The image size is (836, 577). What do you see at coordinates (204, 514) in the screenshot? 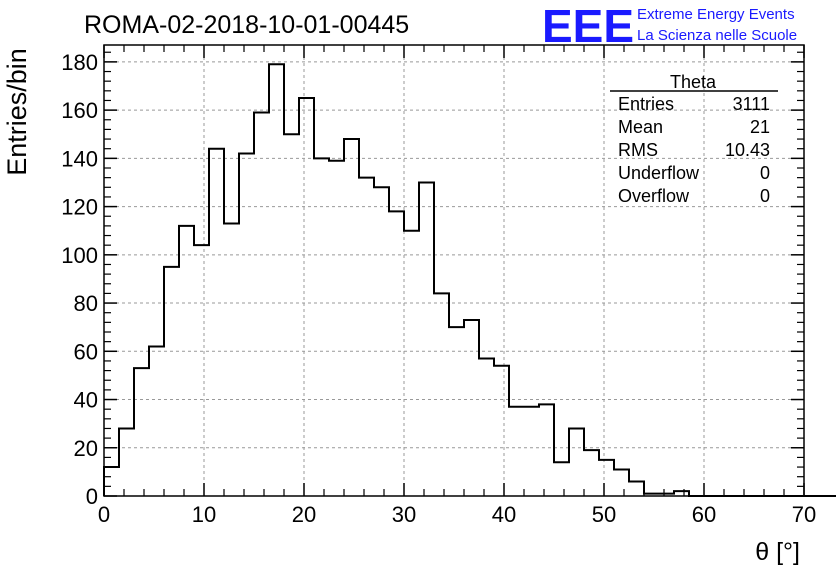
I see `x-tick-label: 10` at bounding box center [204, 514].